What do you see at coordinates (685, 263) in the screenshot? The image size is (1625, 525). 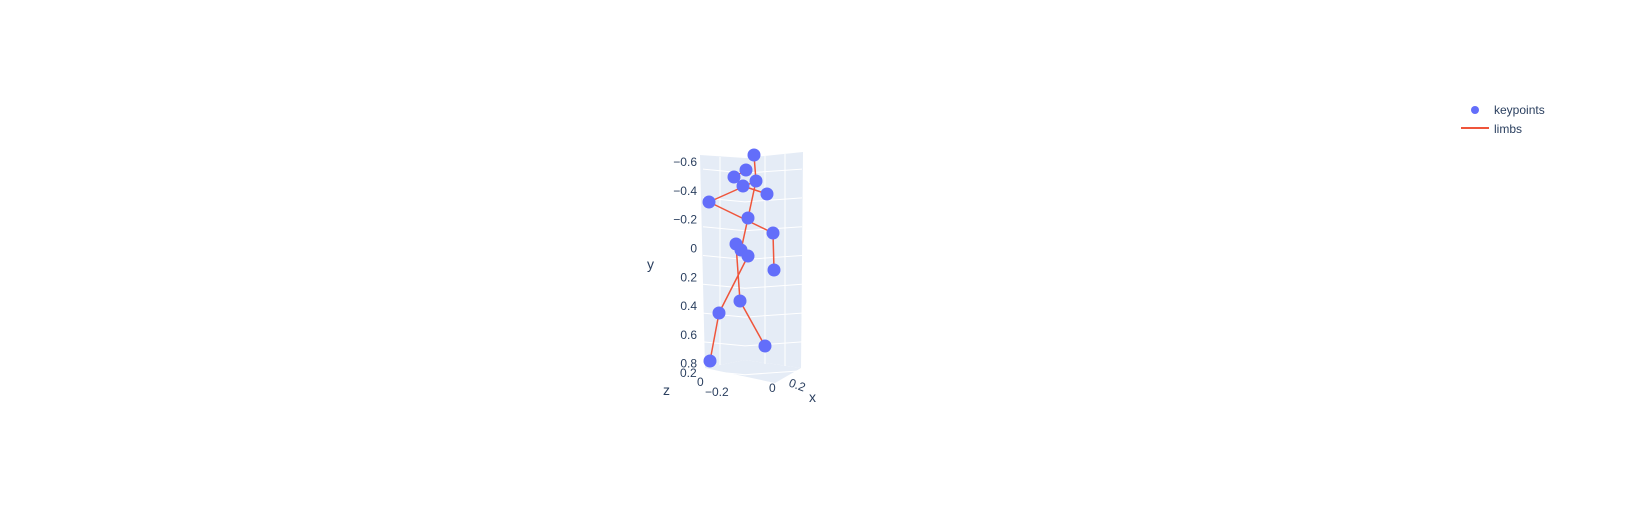 I see `y-tick-labels: −0.6 −0.4 −0.2 0 0.2 0.4 0.6 0.8` at bounding box center [685, 263].